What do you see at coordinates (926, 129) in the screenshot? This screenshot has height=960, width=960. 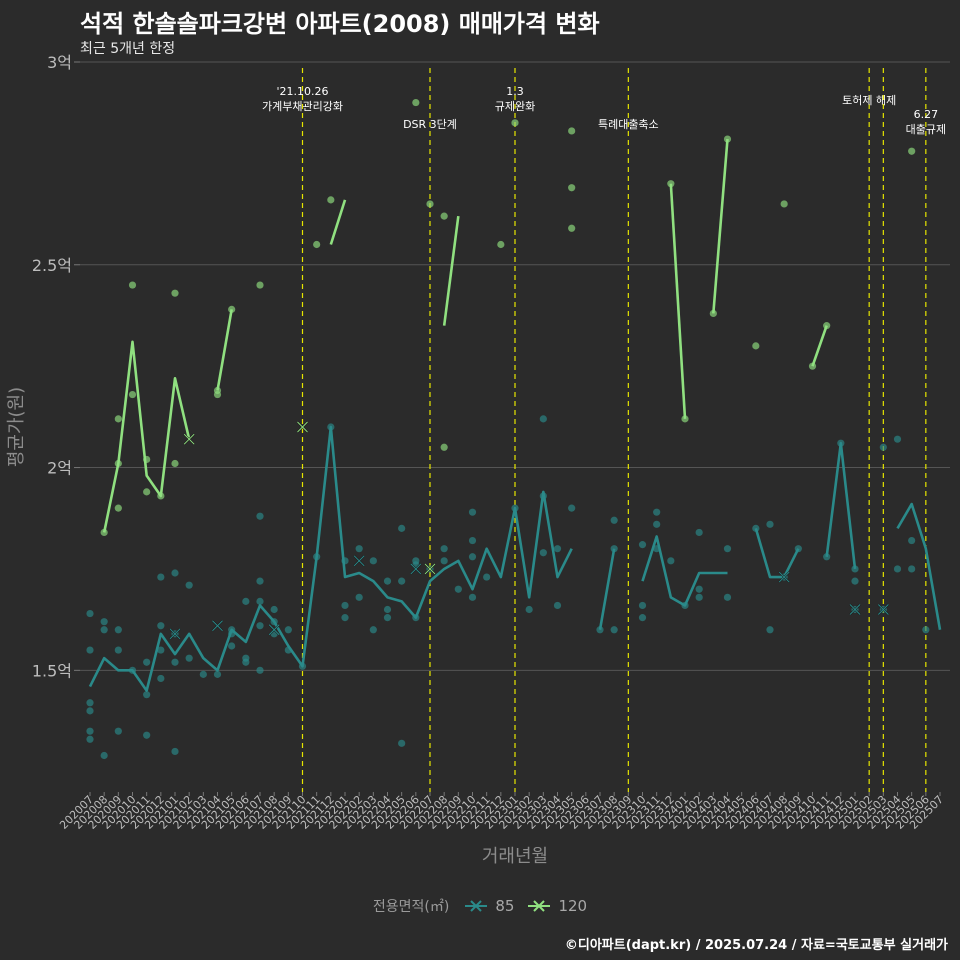 I see `event-label-line: 대출규제` at bounding box center [926, 129].